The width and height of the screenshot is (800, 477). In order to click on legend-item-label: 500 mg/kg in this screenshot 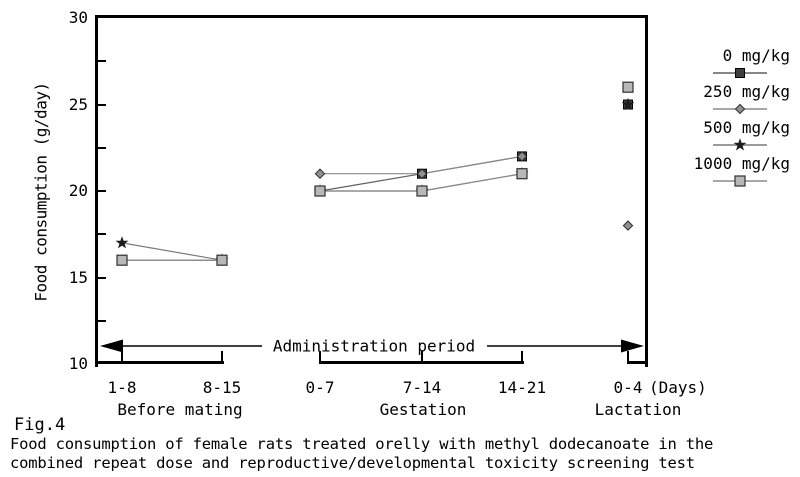, I will do `click(746, 127)`.